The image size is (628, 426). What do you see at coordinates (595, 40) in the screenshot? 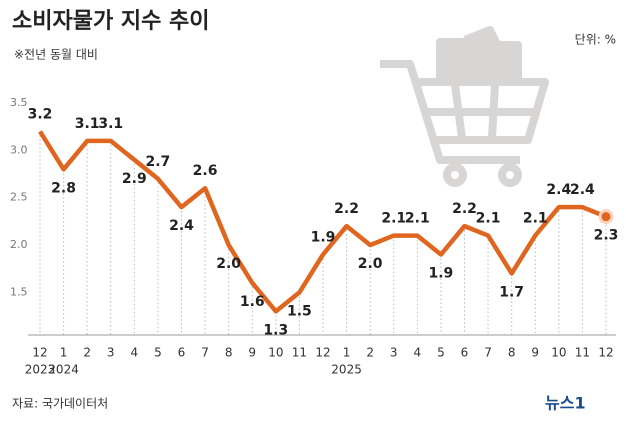
I see `unit: 단위: %` at bounding box center [595, 40].